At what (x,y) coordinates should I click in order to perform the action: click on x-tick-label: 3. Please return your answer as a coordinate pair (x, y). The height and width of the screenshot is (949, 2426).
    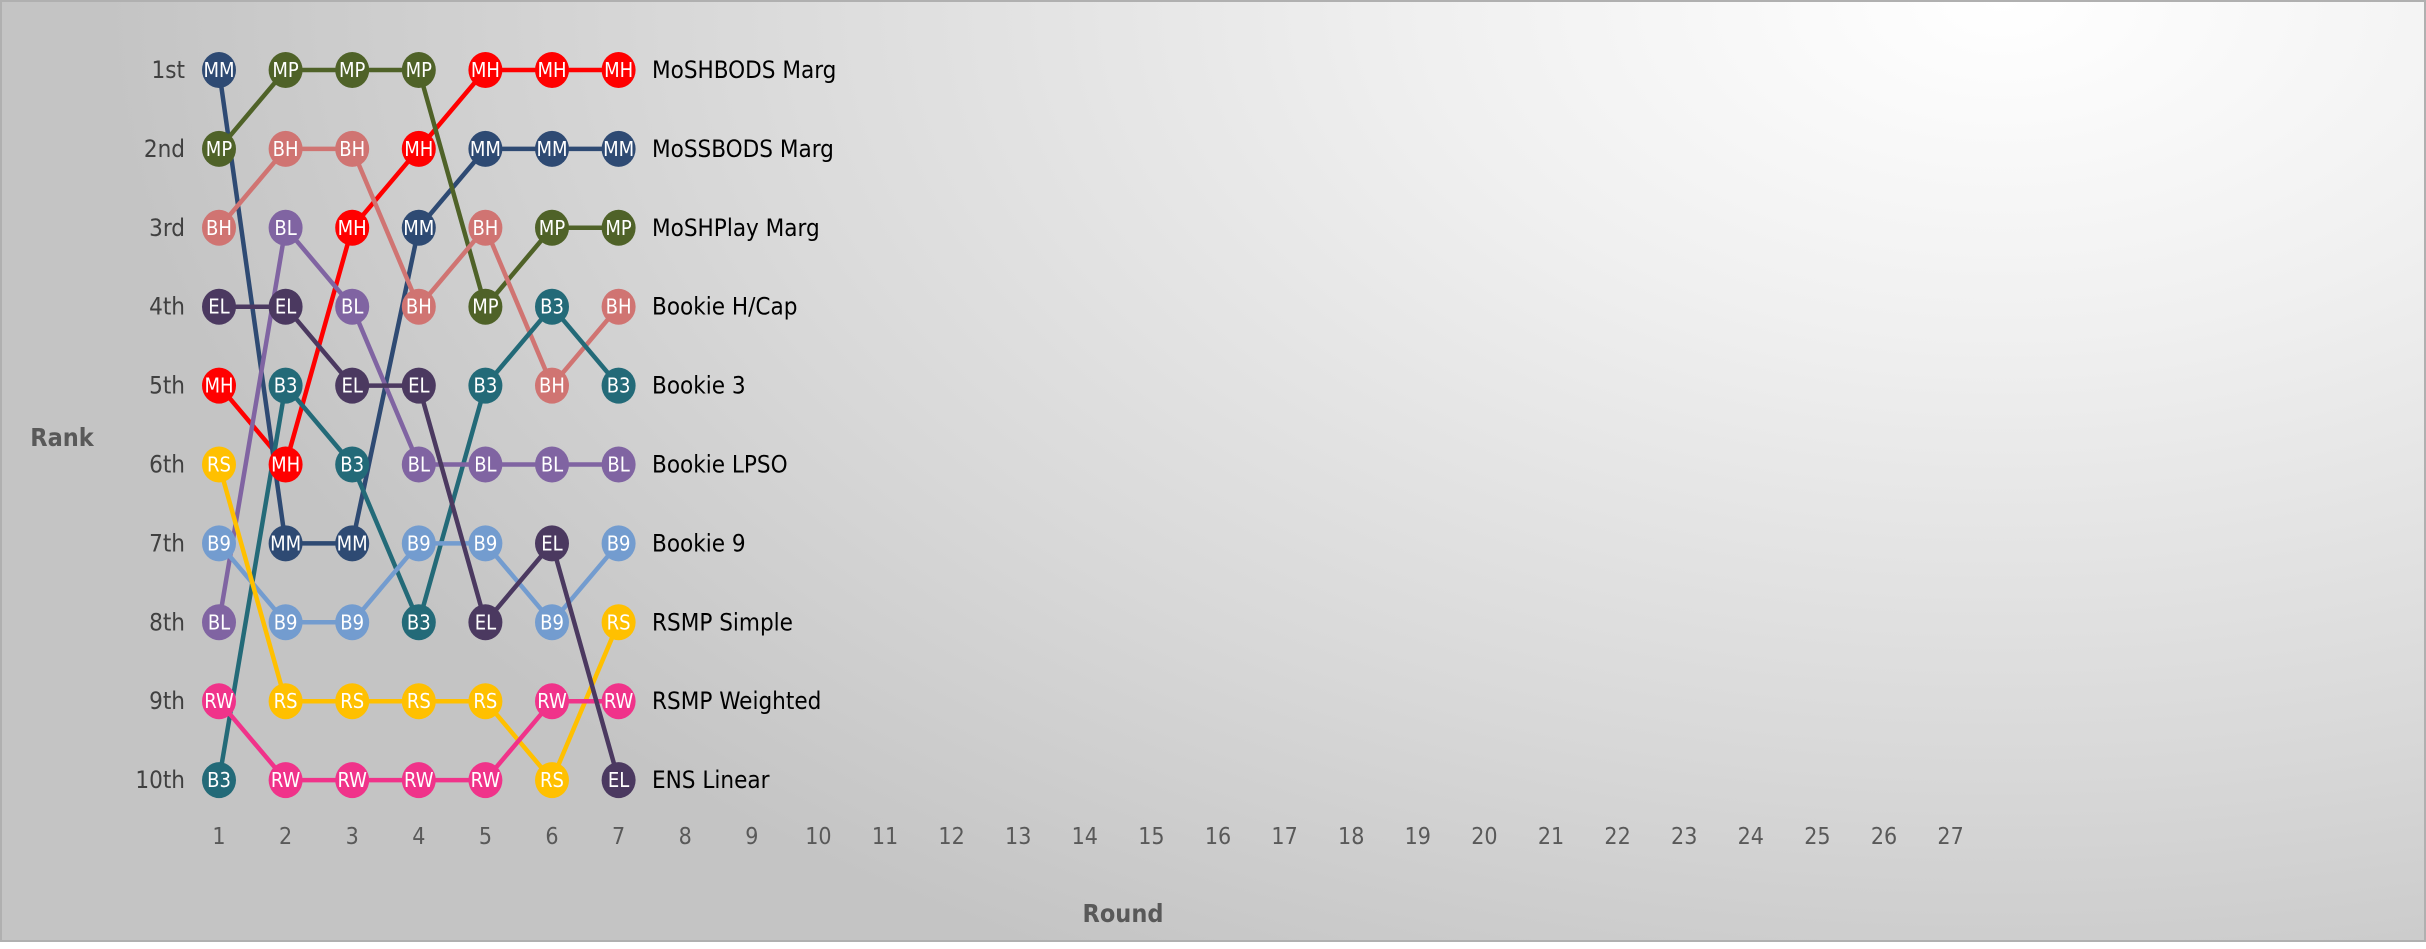
    Looking at the image, I should click on (352, 837).